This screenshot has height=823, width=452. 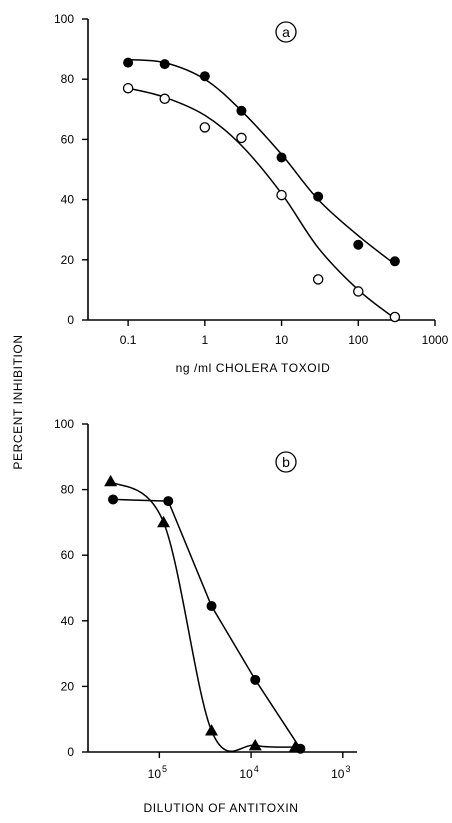 I want to click on x-tick-label: 10⁴, so click(x=248, y=772).